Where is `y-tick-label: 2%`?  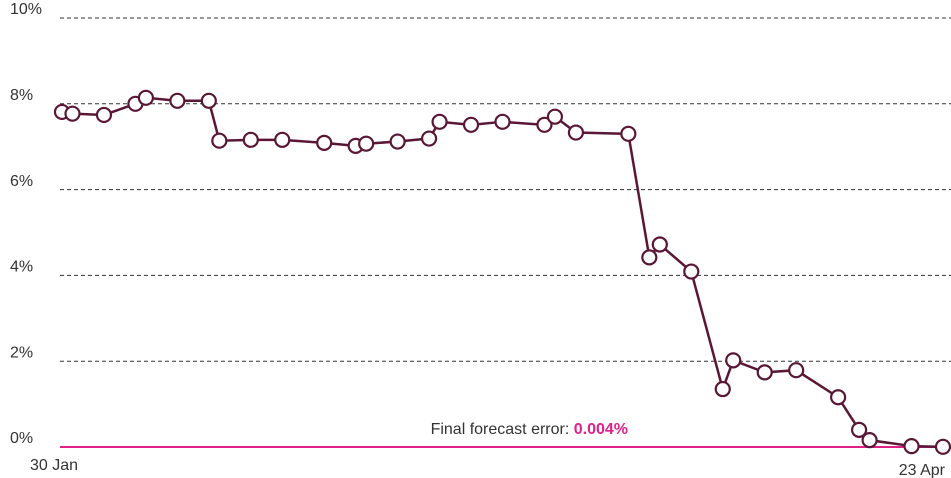
y-tick-label: 2% is located at coordinates (21, 352).